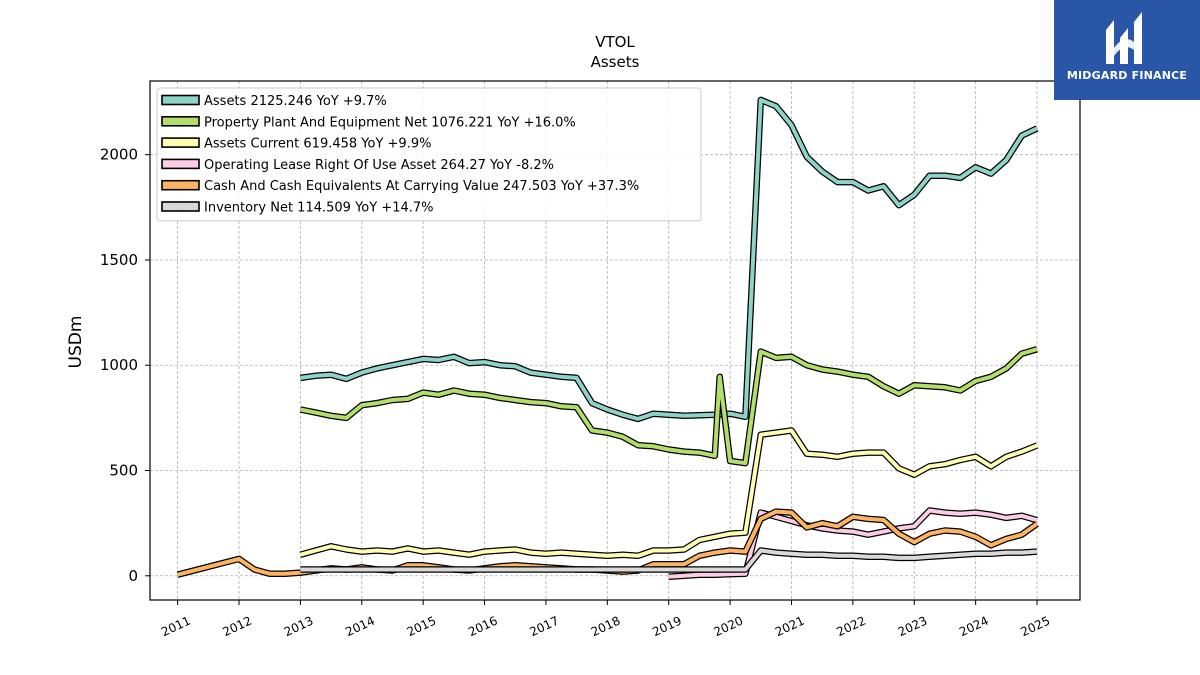  I want to click on y-tick-label: 1000, so click(119, 365).